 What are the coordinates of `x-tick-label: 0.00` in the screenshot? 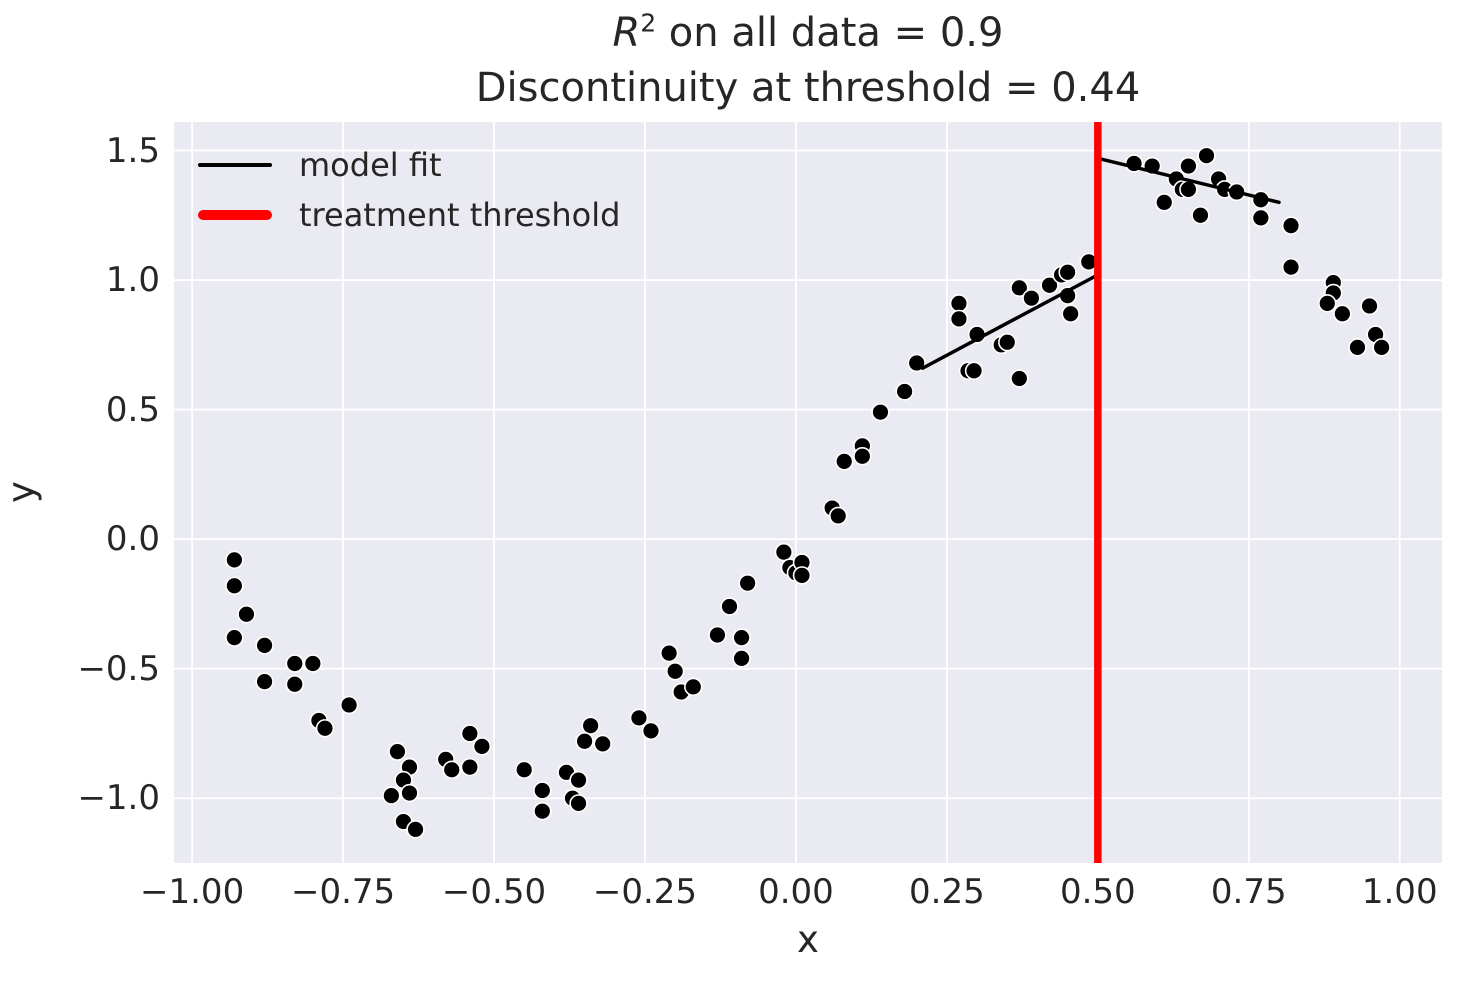 It's located at (796, 892).